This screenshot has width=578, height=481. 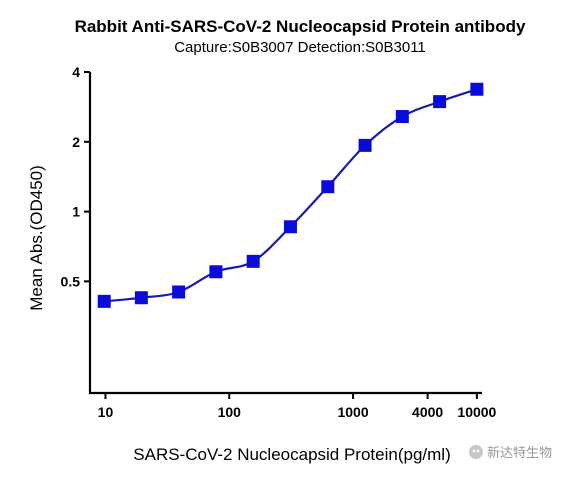 I want to click on chart-subtitle: Capture:S0B3007 Detection:S0B3011, so click(x=300, y=47).